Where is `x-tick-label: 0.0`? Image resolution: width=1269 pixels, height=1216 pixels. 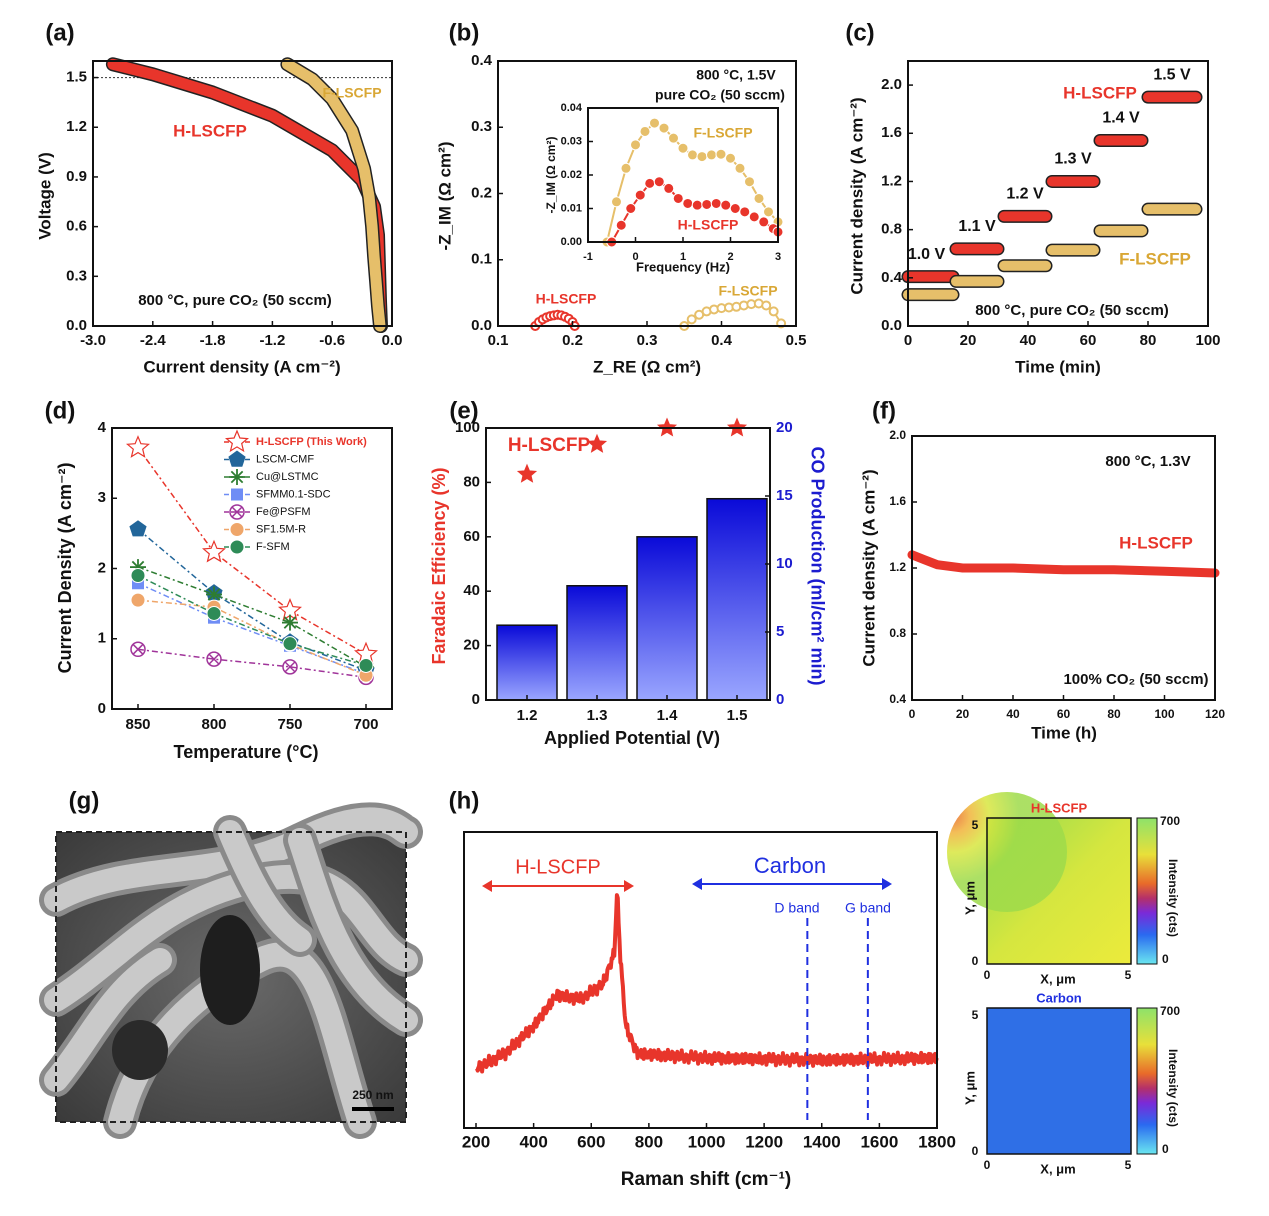
x-tick-label: 0.0 is located at coordinates (392, 340).